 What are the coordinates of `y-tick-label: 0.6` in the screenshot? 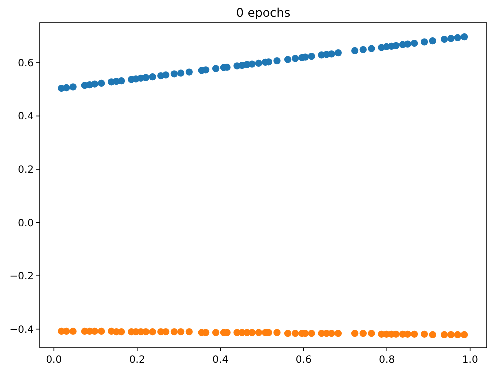 It's located at (26, 64).